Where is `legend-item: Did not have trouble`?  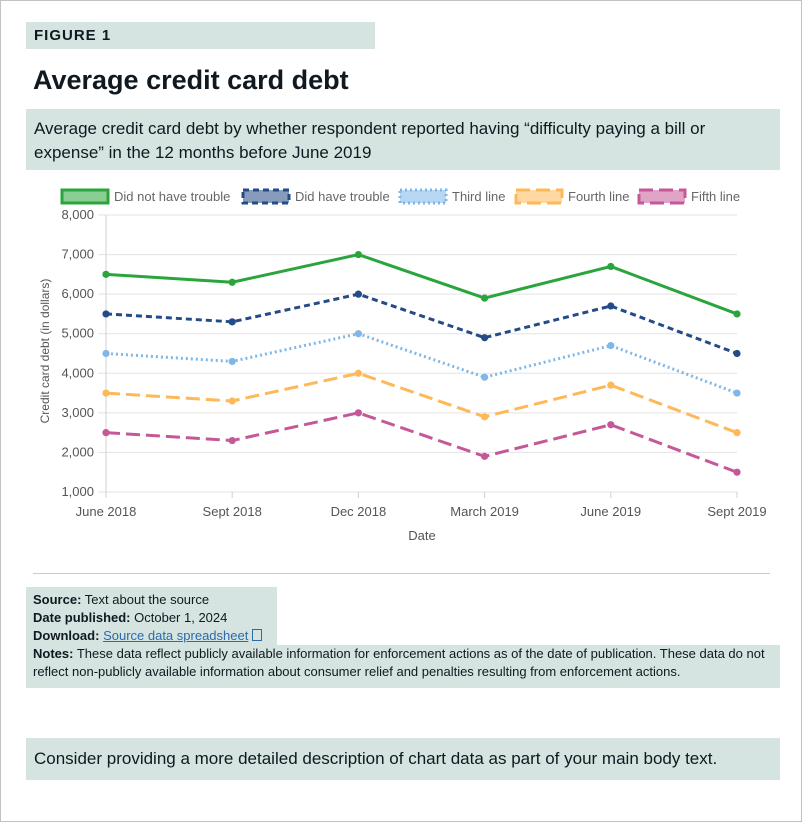 legend-item: Did not have trouble is located at coordinates (145, 196).